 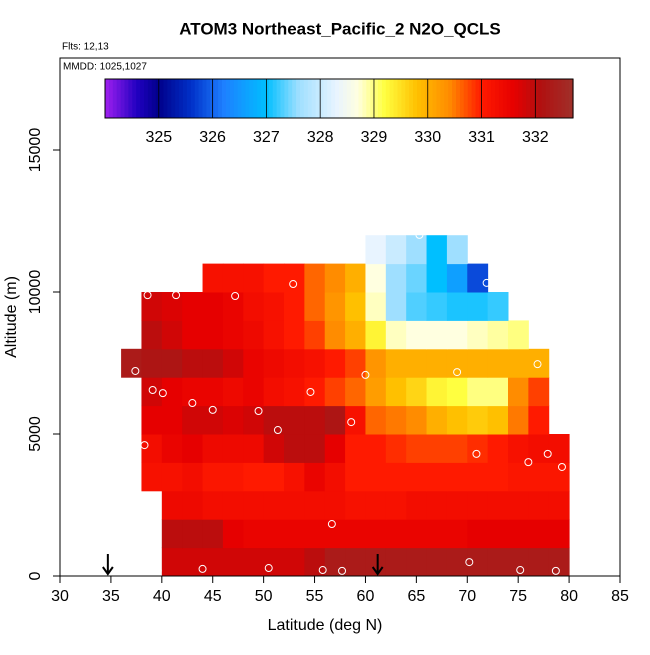 What do you see at coordinates (416, 596) in the screenshot?
I see `x-tick-label: 65` at bounding box center [416, 596].